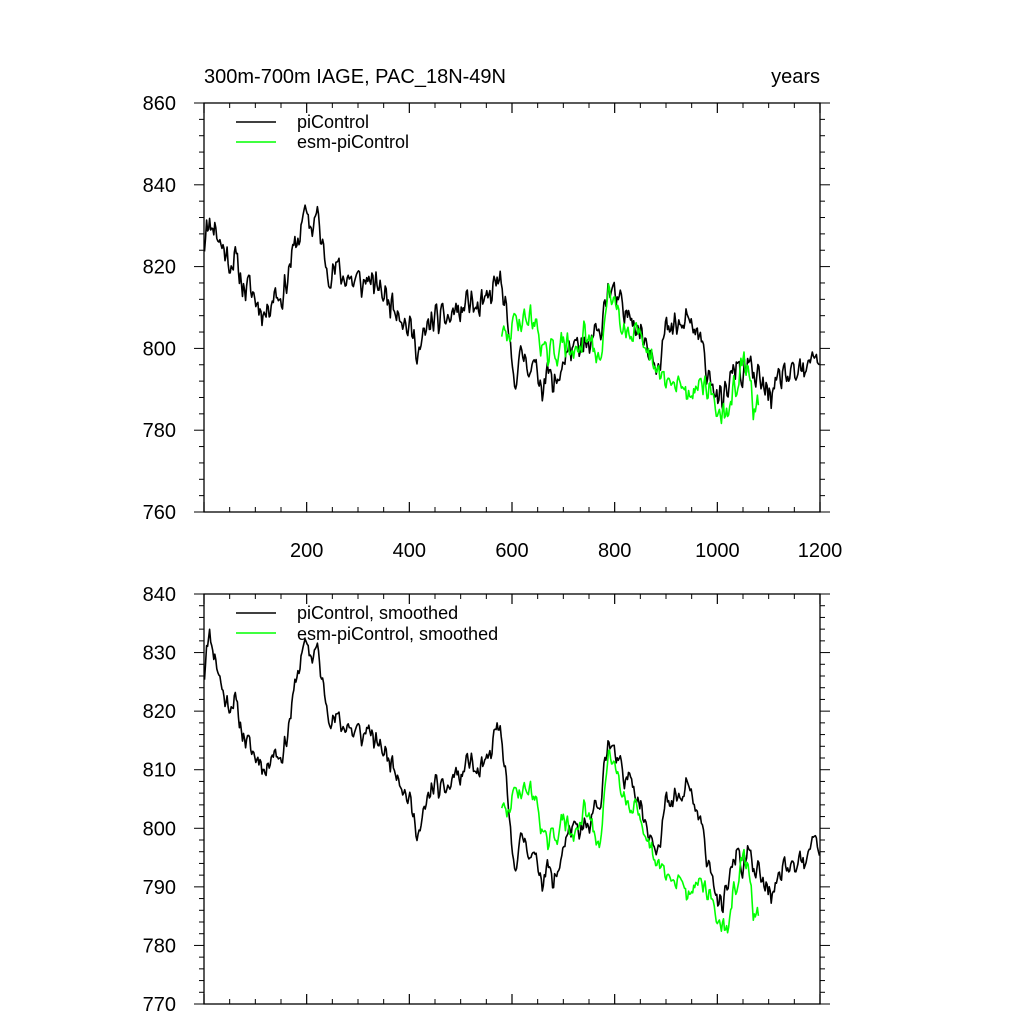  What do you see at coordinates (159, 771) in the screenshot?
I see `y-tick-label: 810` at bounding box center [159, 771].